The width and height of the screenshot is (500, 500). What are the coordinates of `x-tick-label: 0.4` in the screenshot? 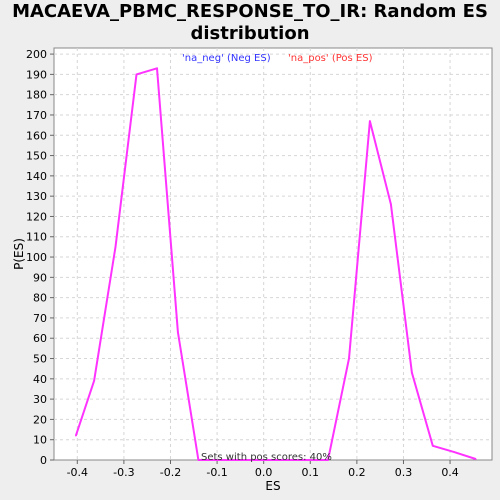 It's located at (450, 472).